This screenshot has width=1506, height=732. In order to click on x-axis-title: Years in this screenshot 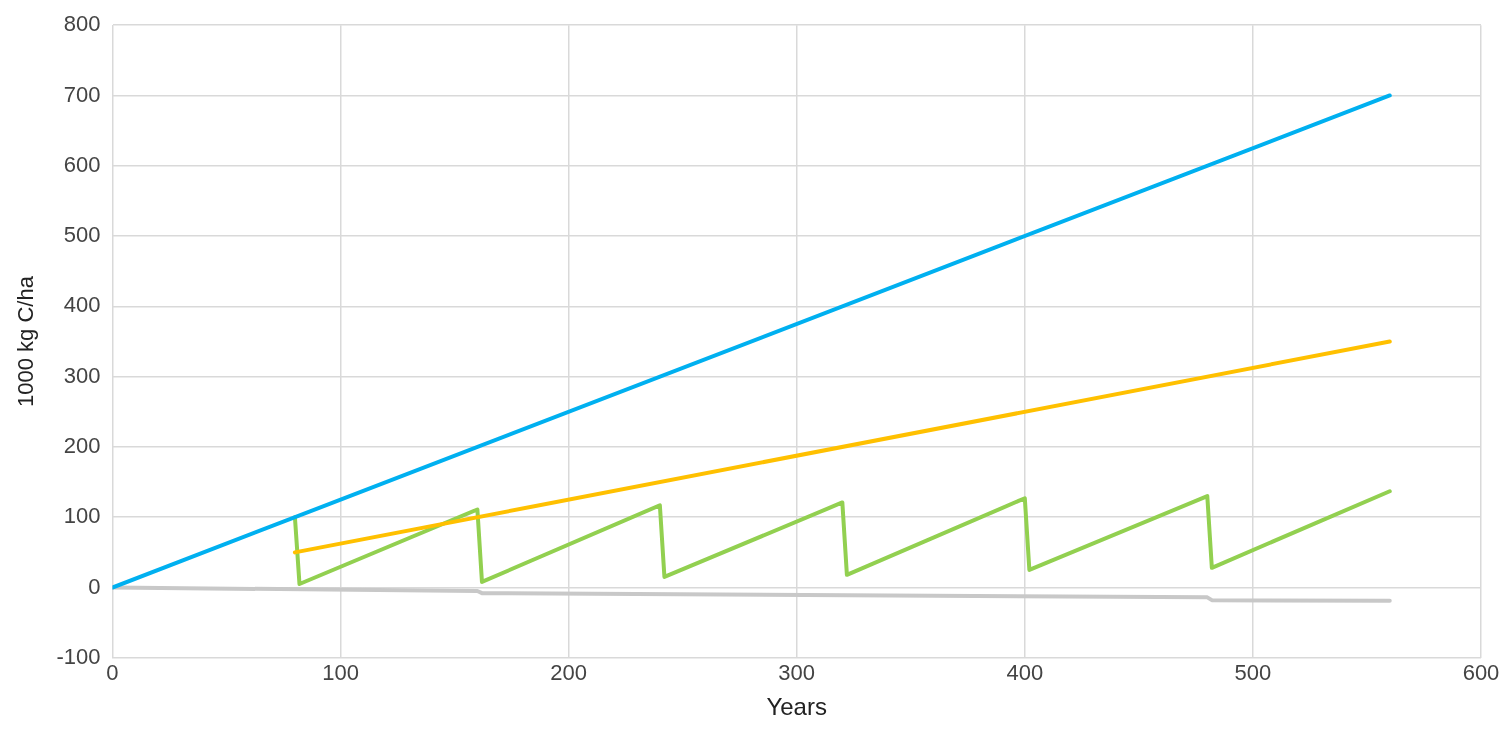, I will do `click(796, 707)`.